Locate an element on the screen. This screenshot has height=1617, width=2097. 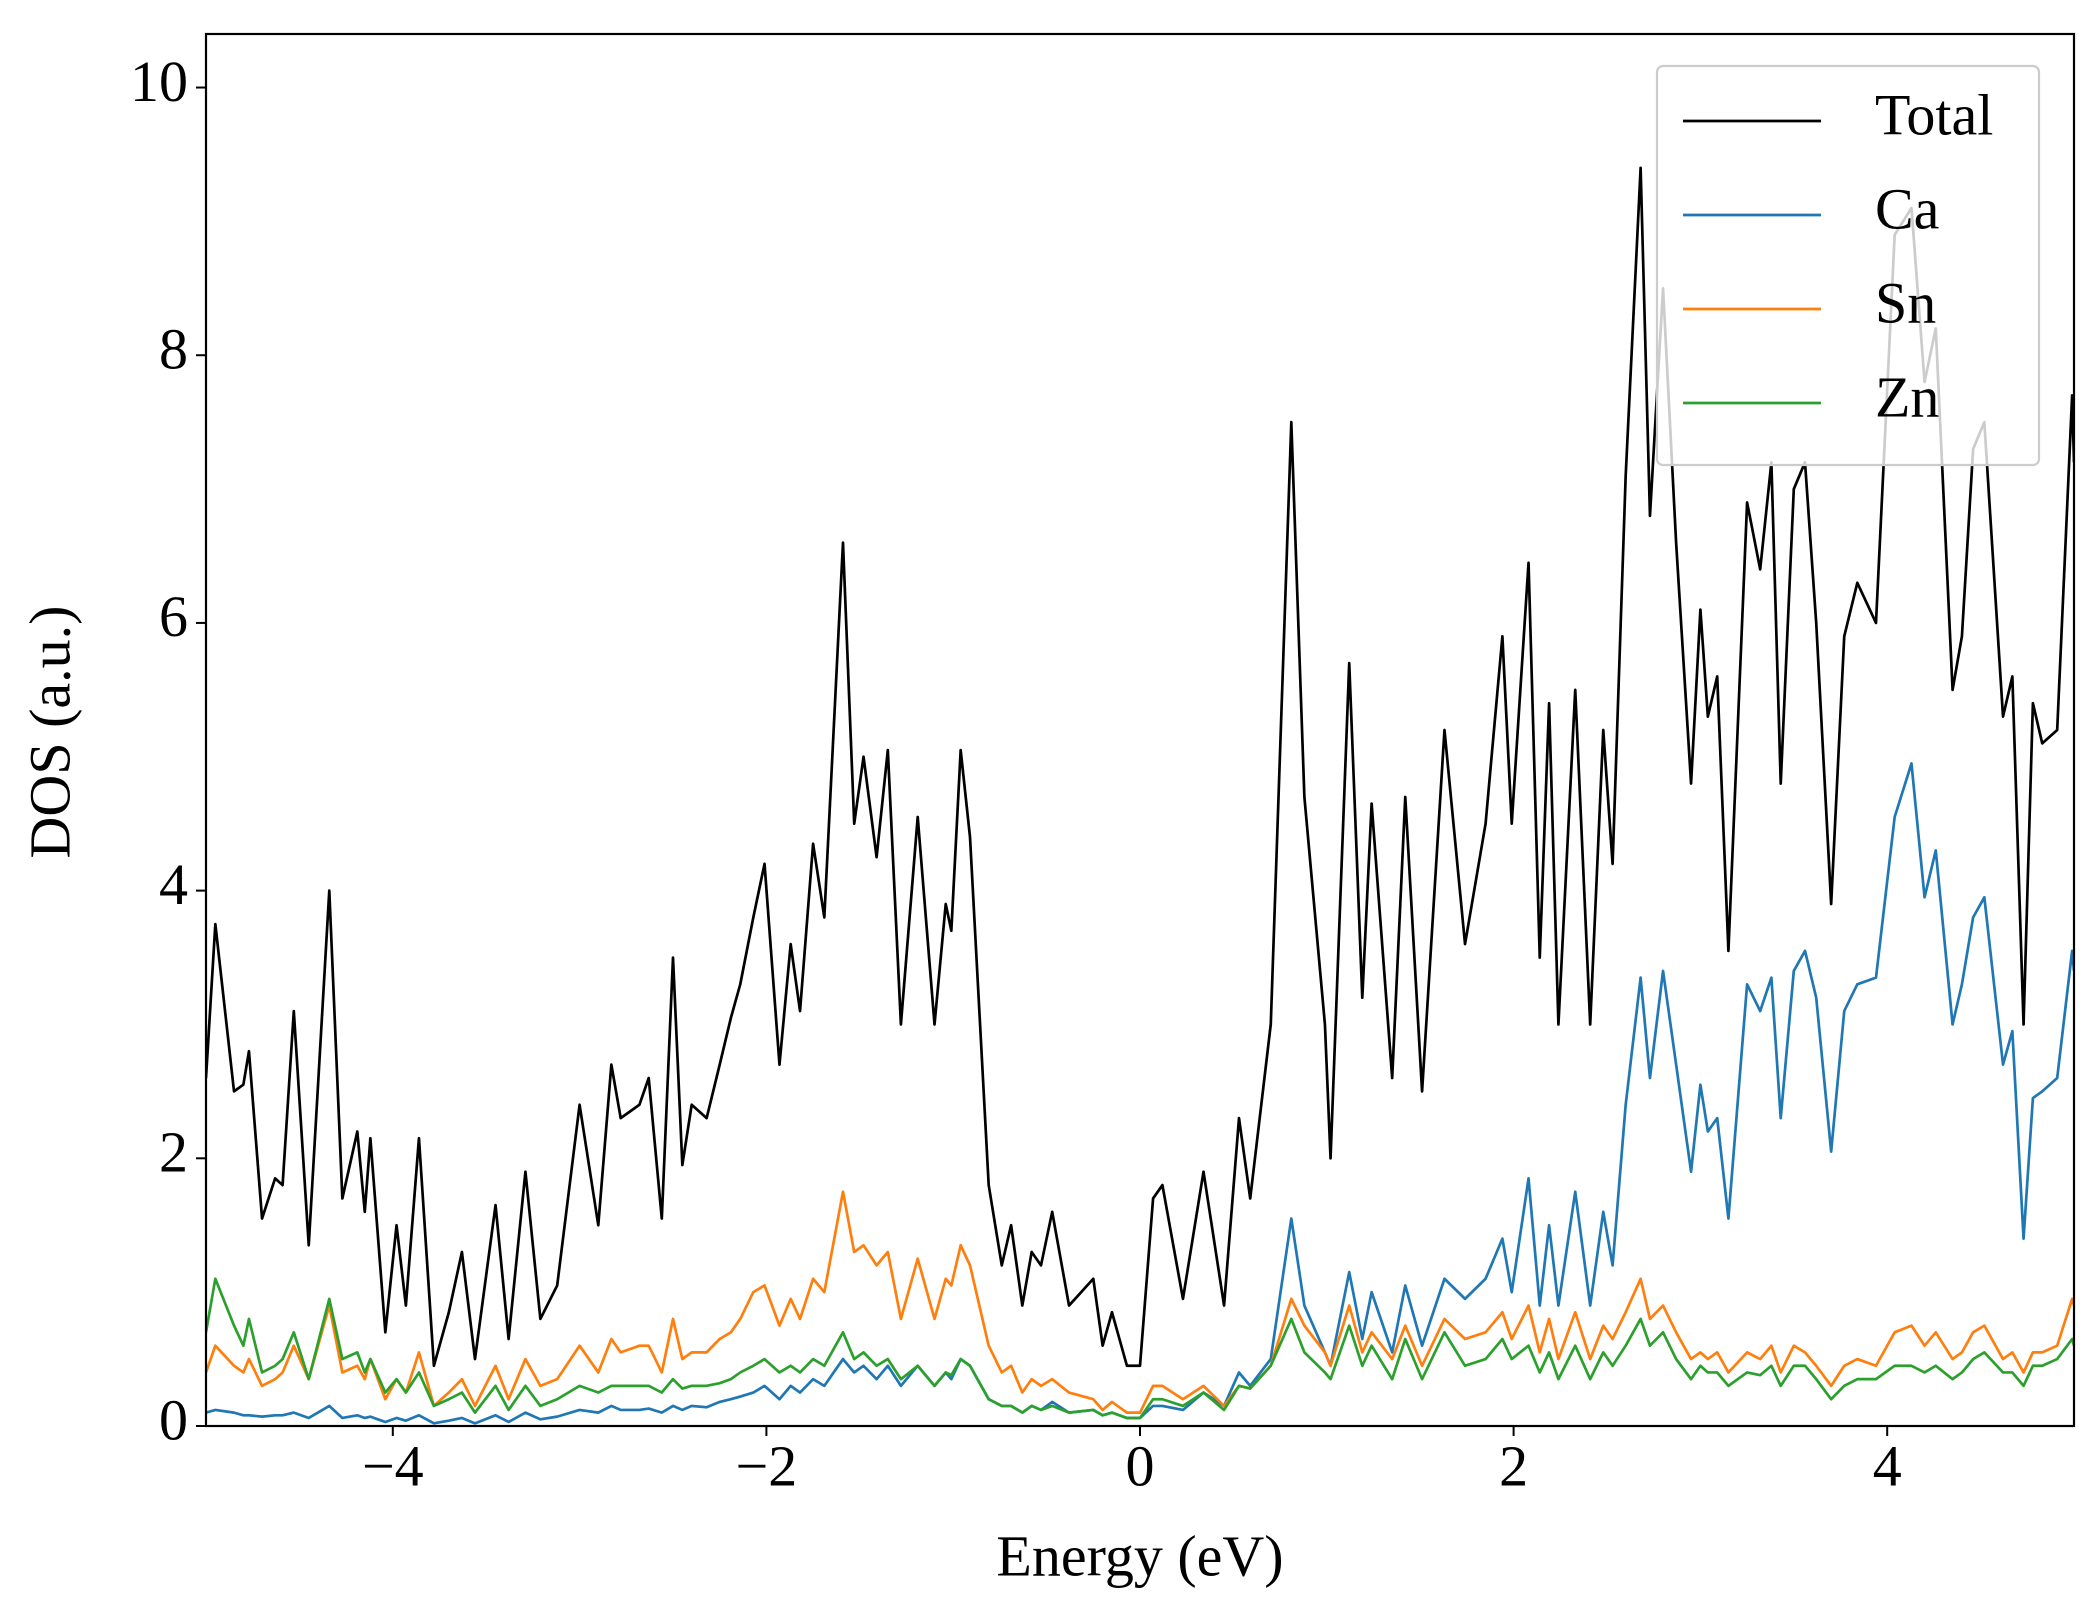
y-axis-label: DOS (a.u.) is located at coordinates (49, 732).